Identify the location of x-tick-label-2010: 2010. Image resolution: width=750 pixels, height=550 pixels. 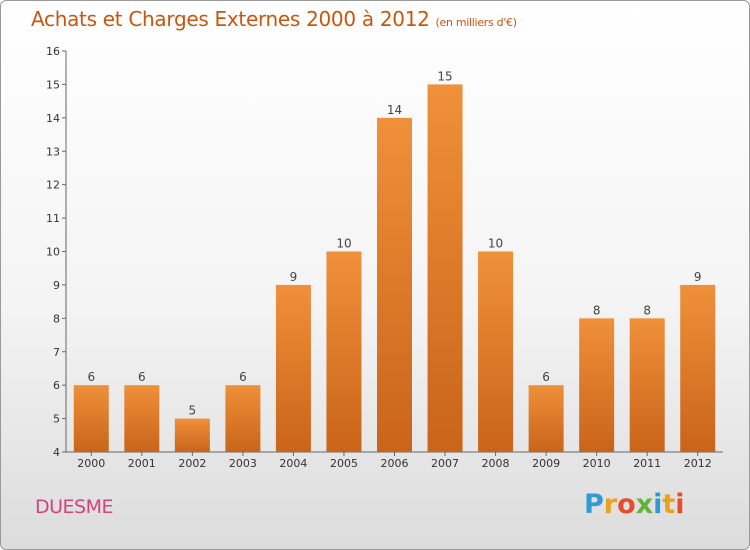
(597, 463).